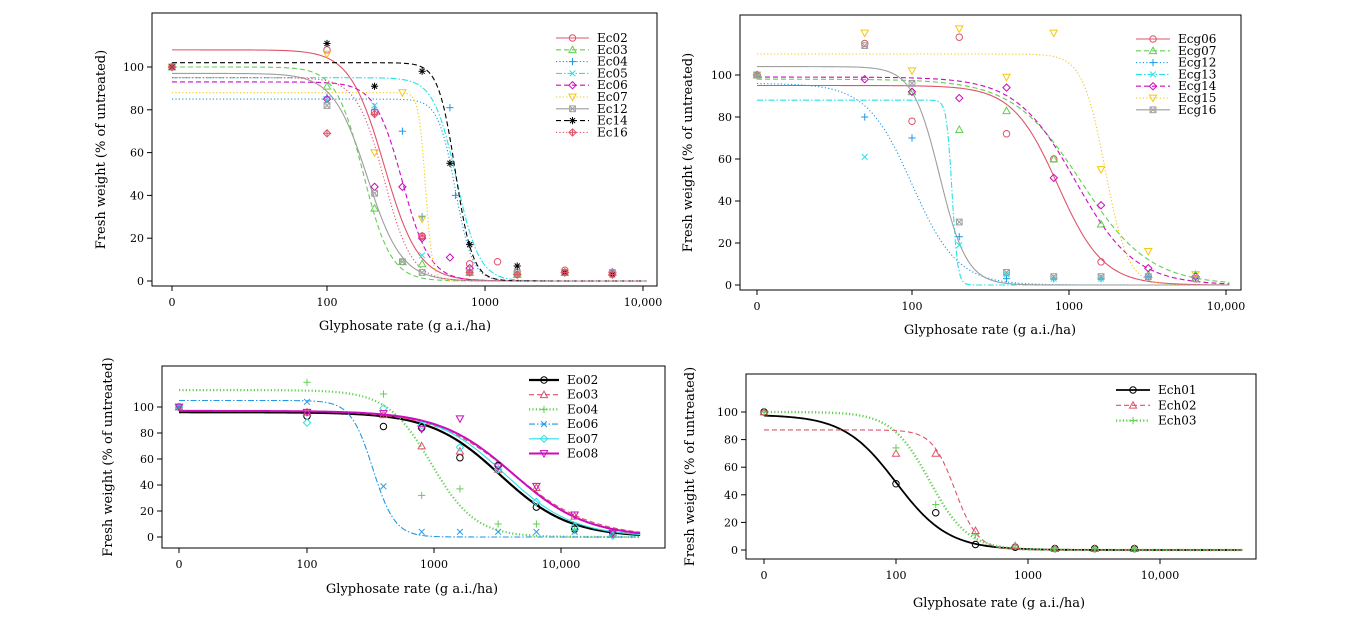  What do you see at coordinates (1133, 421) in the screenshot?
I see `legend-marker-Ech03` at bounding box center [1133, 421].